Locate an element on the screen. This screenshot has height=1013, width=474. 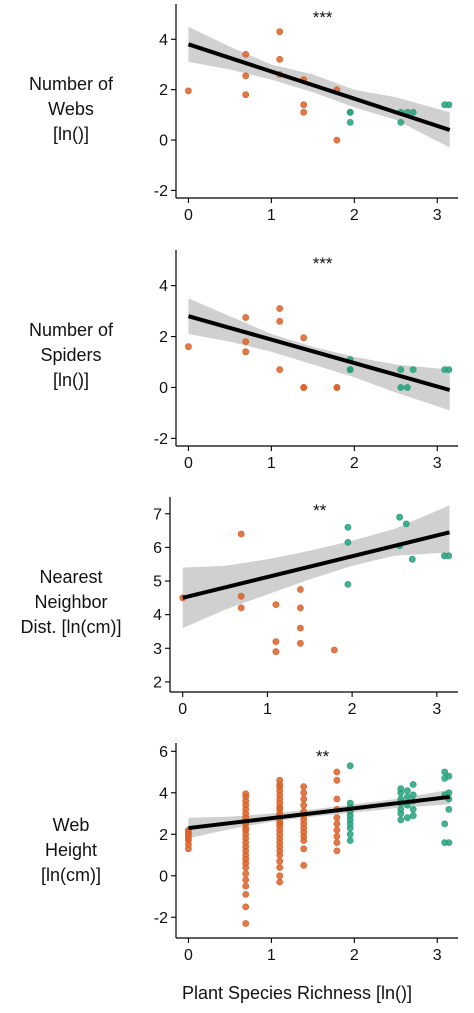
y-tick-label: 7 is located at coordinates (157, 514).